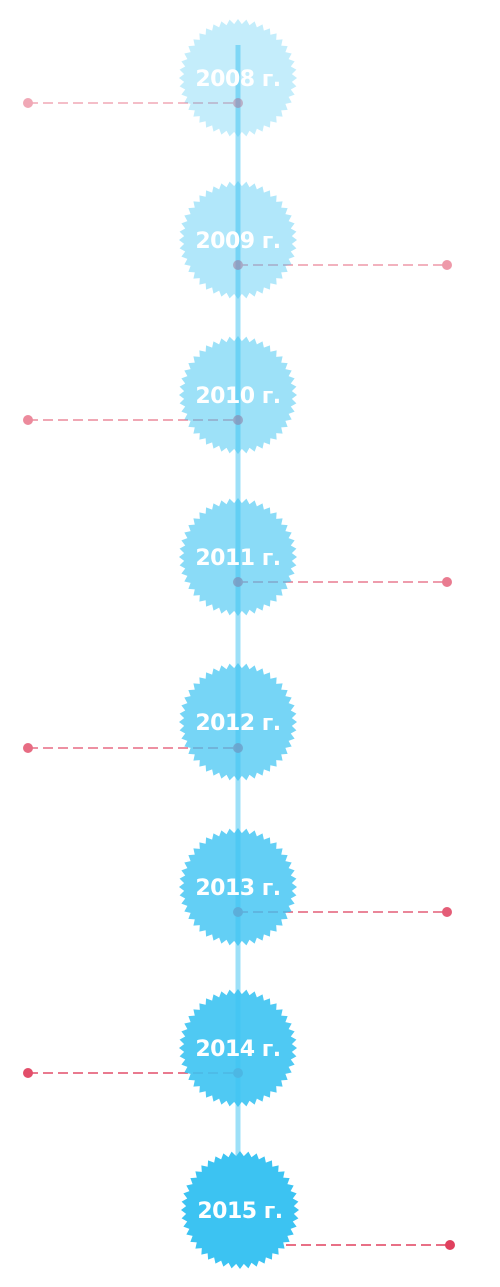 This screenshot has height=1287, width=500. I want to click on connector-right, so click(342, 265).